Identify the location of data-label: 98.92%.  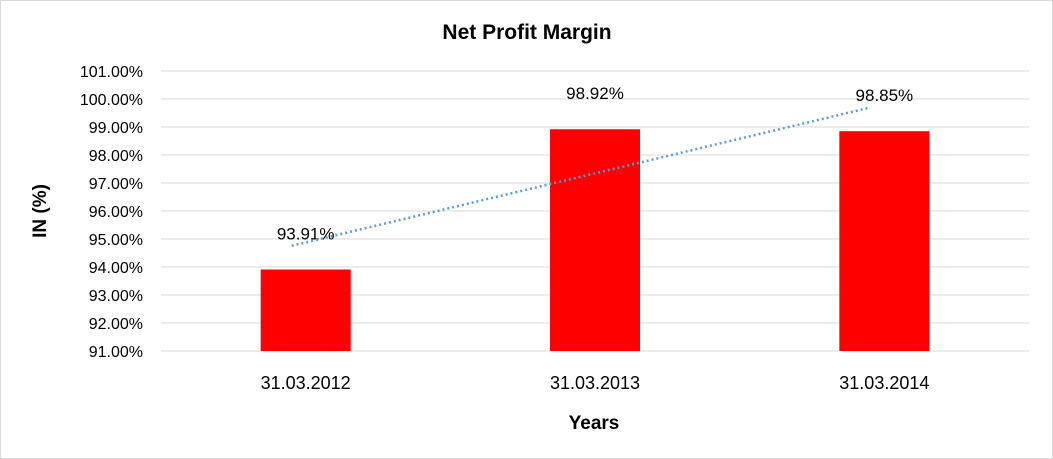
(595, 93).